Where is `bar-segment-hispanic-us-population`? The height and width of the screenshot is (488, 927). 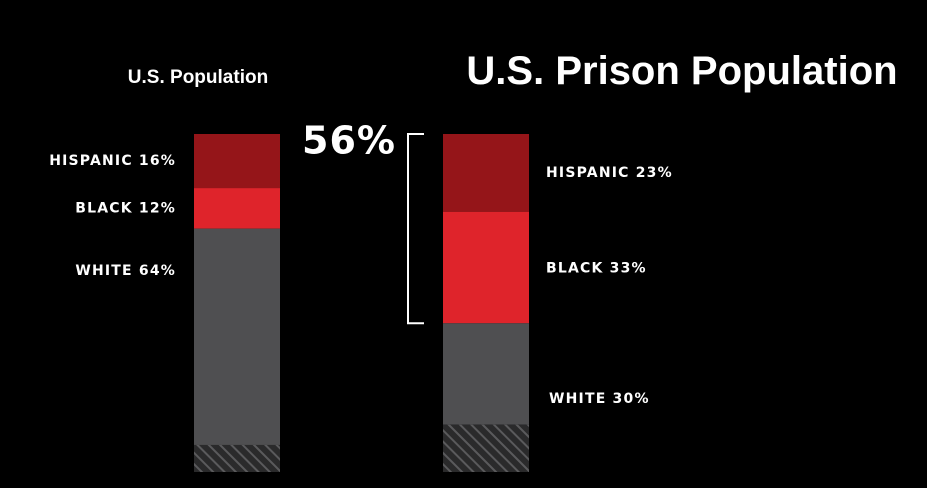
bar-segment-hispanic-us-population is located at coordinates (237, 161).